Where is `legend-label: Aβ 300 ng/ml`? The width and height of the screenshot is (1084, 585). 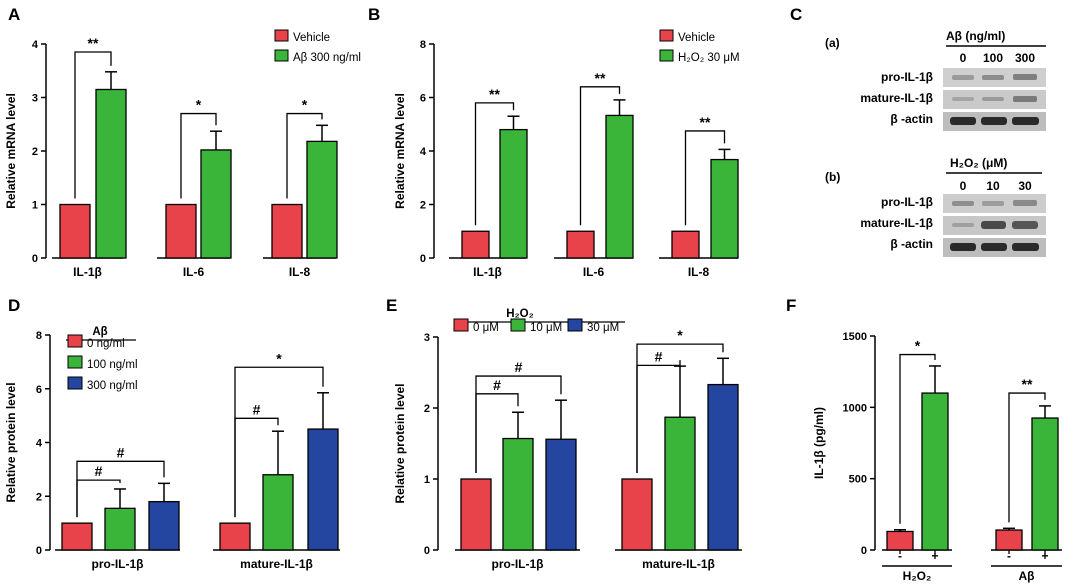 legend-label: Aβ 300 ng/ml is located at coordinates (327, 58).